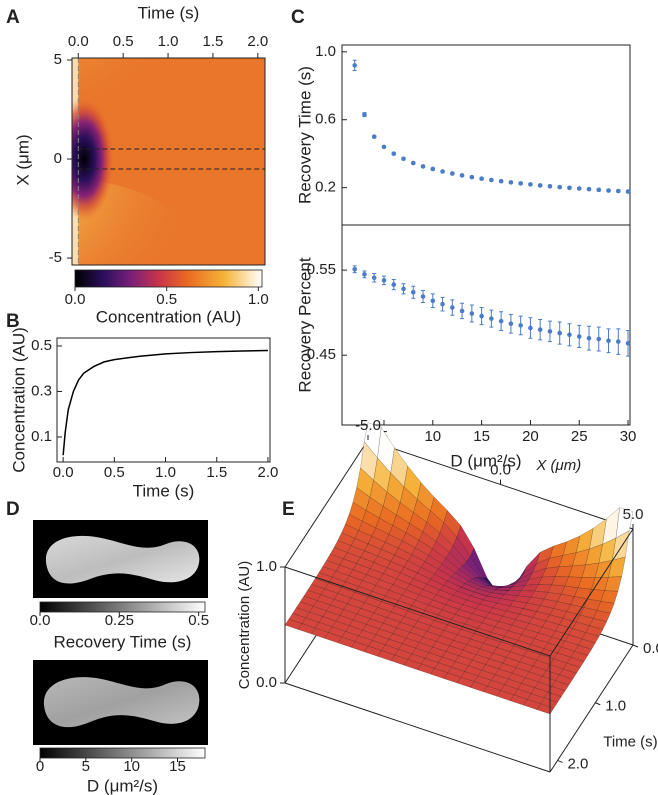 This screenshot has width=658, height=795. What do you see at coordinates (485, 460) in the screenshot?
I see `x-axis-label: D (μm²/s)` at bounding box center [485, 460].